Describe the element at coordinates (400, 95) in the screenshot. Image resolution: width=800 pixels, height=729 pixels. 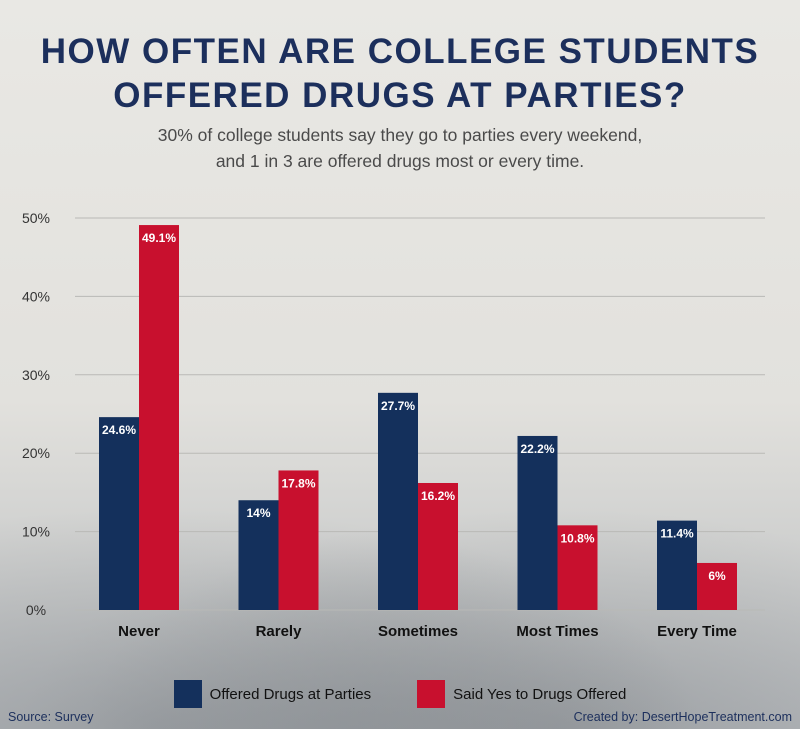
I see `title-line-2: OFFERED DRUGS AT PARTIES?` at that location.